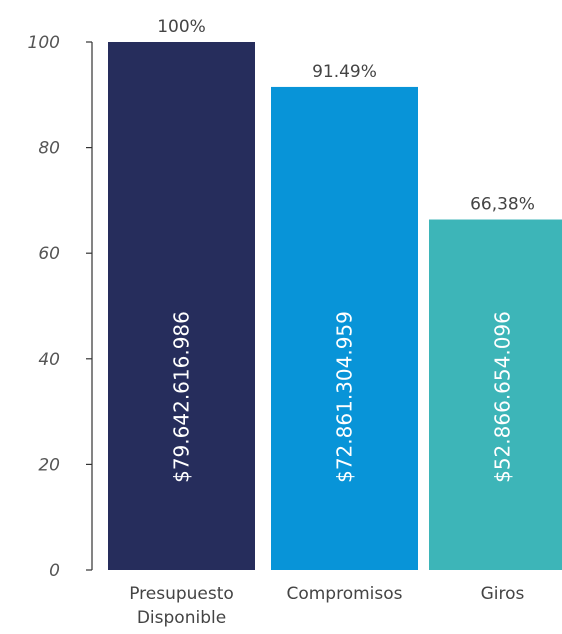 The height and width of the screenshot is (634, 562). I want to click on bar-percent-label: 100%, so click(181, 27).